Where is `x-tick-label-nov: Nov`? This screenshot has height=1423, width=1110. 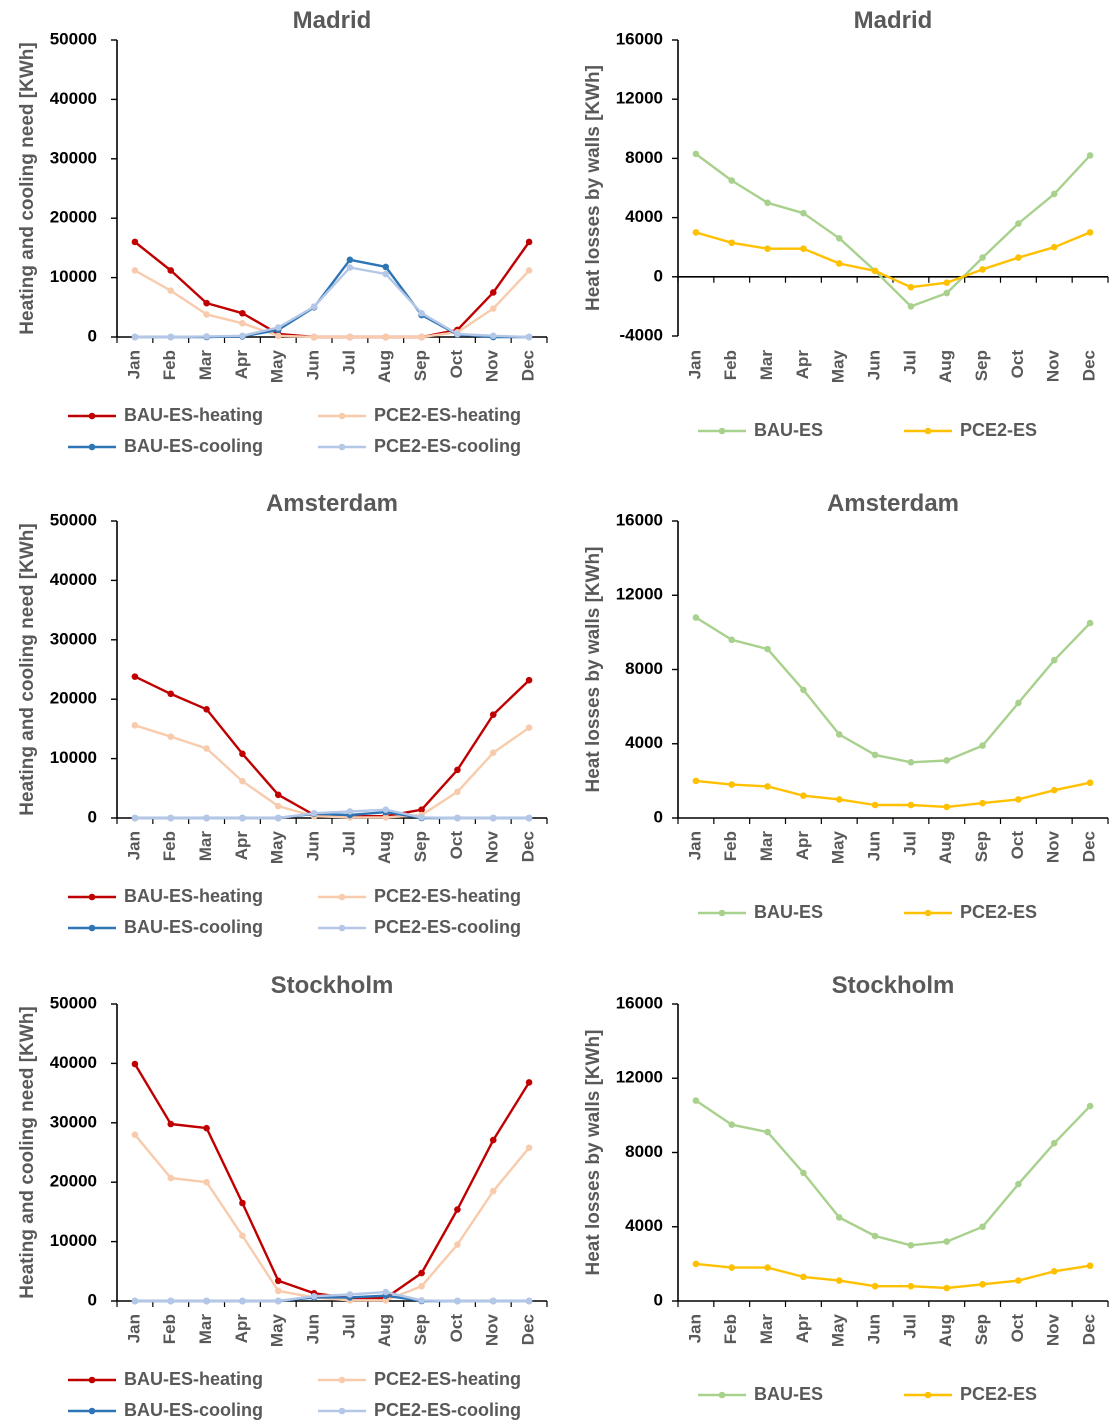 x-tick-label-nov: Nov is located at coordinates (1053, 365).